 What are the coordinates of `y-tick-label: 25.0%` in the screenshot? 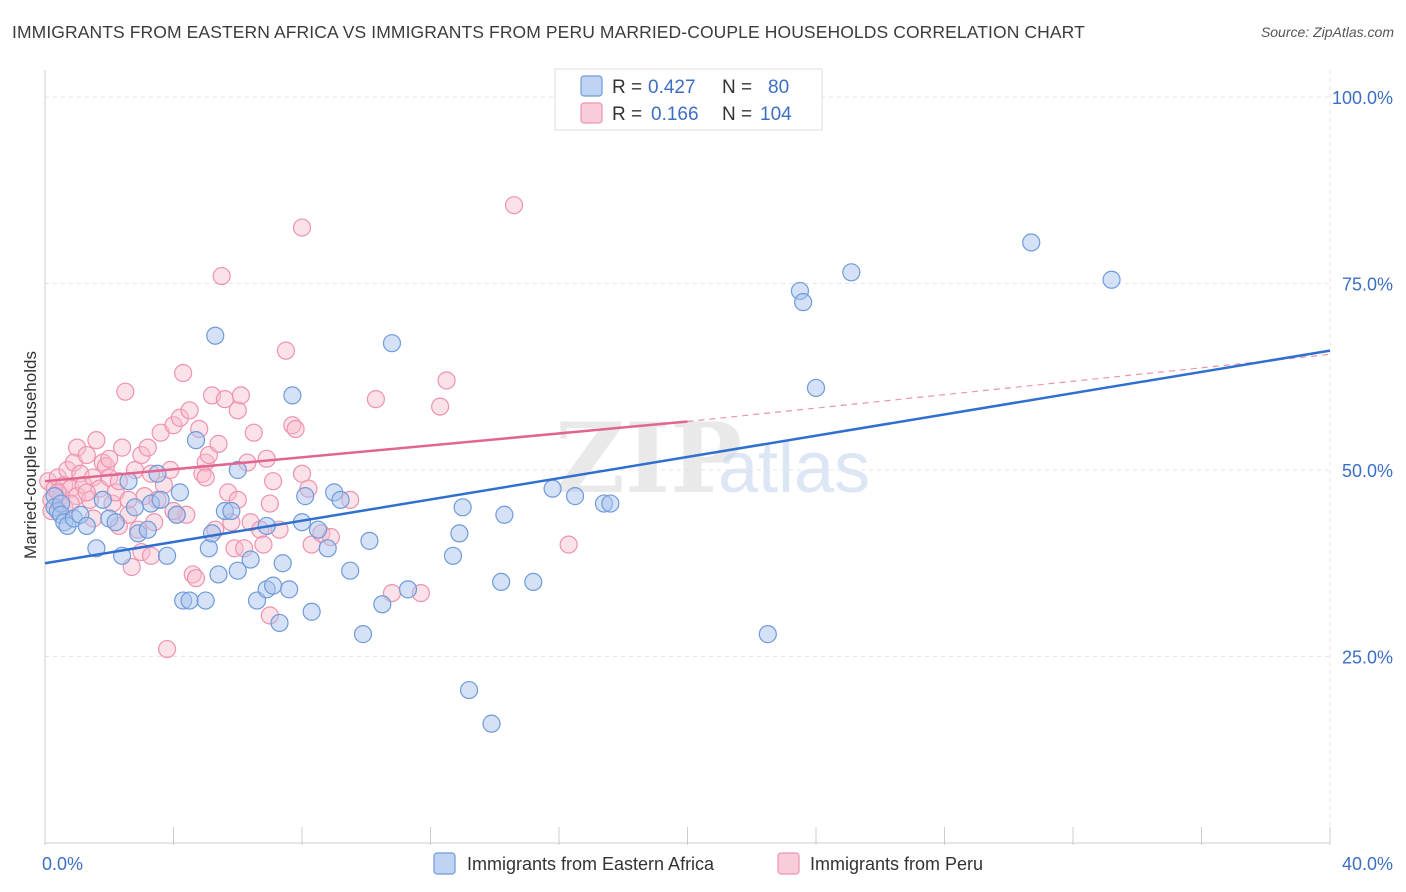 It's located at (1367, 658).